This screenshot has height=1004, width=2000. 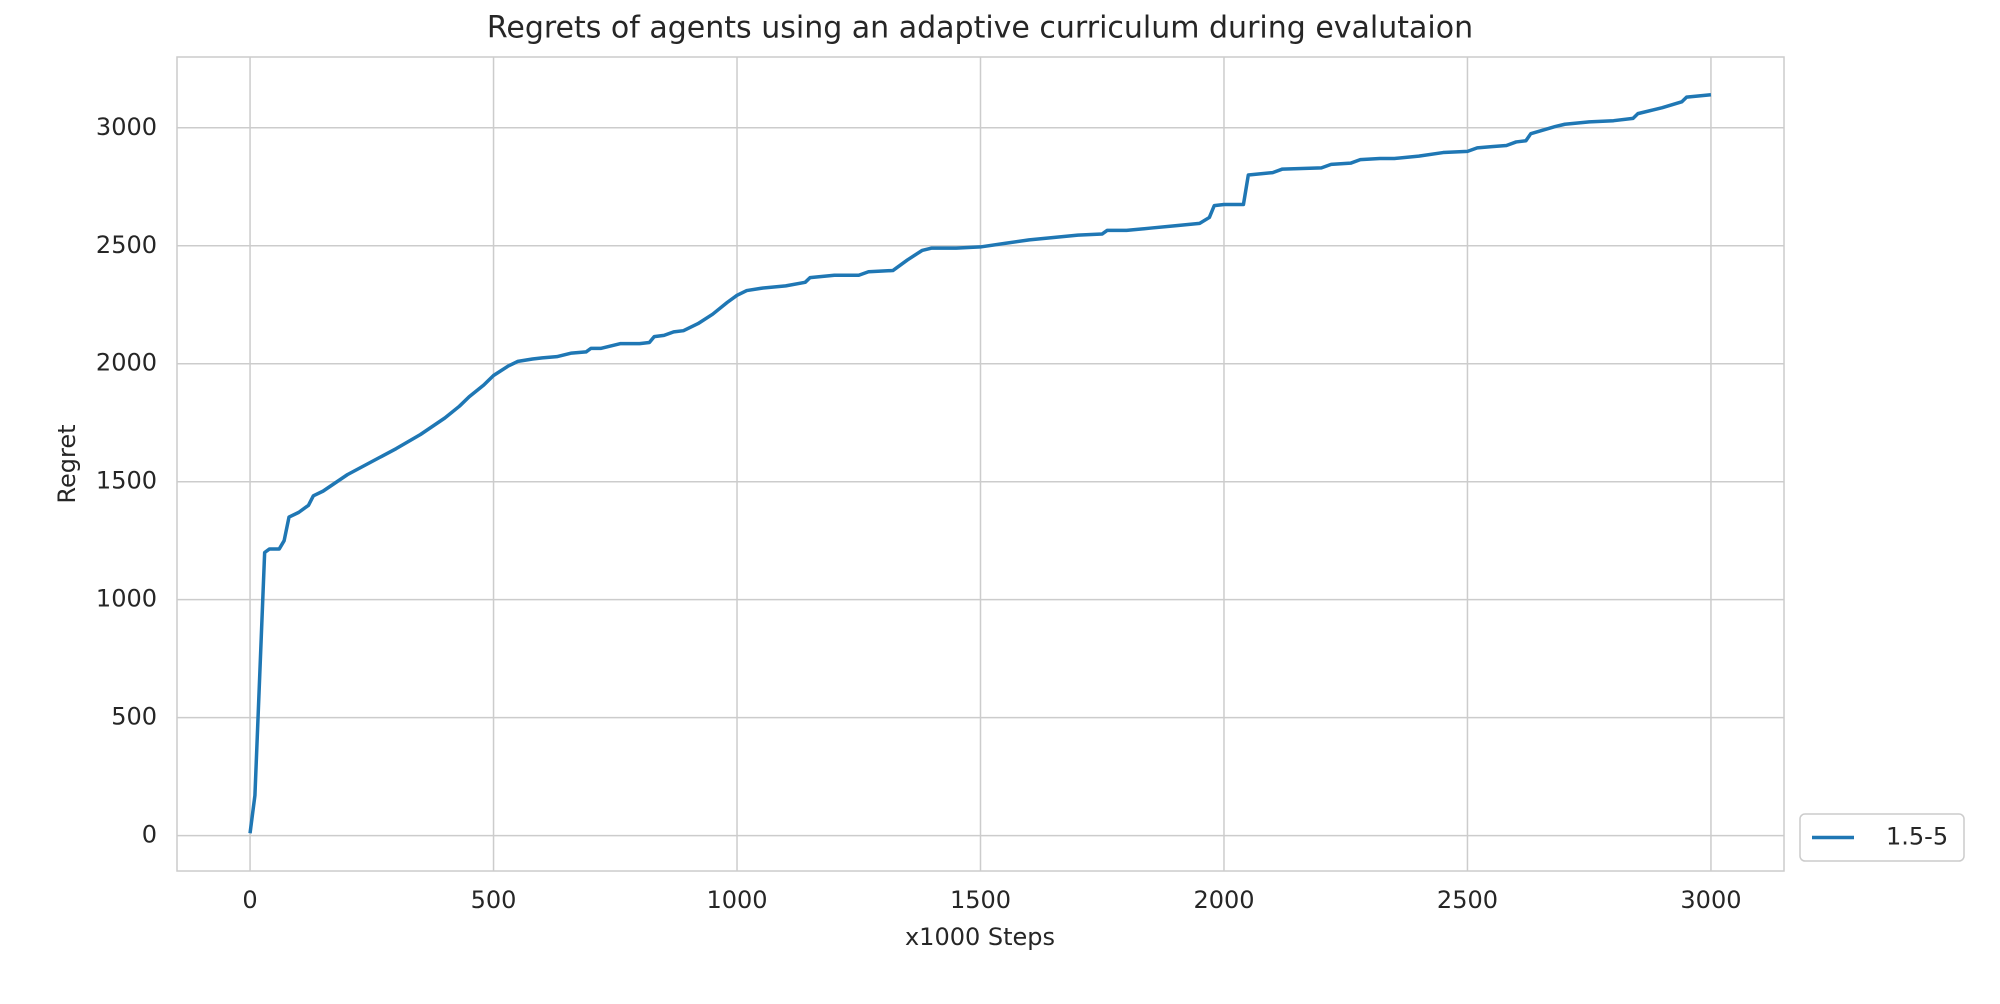 What do you see at coordinates (249, 900) in the screenshot?
I see `x-tick-label: 0` at bounding box center [249, 900].